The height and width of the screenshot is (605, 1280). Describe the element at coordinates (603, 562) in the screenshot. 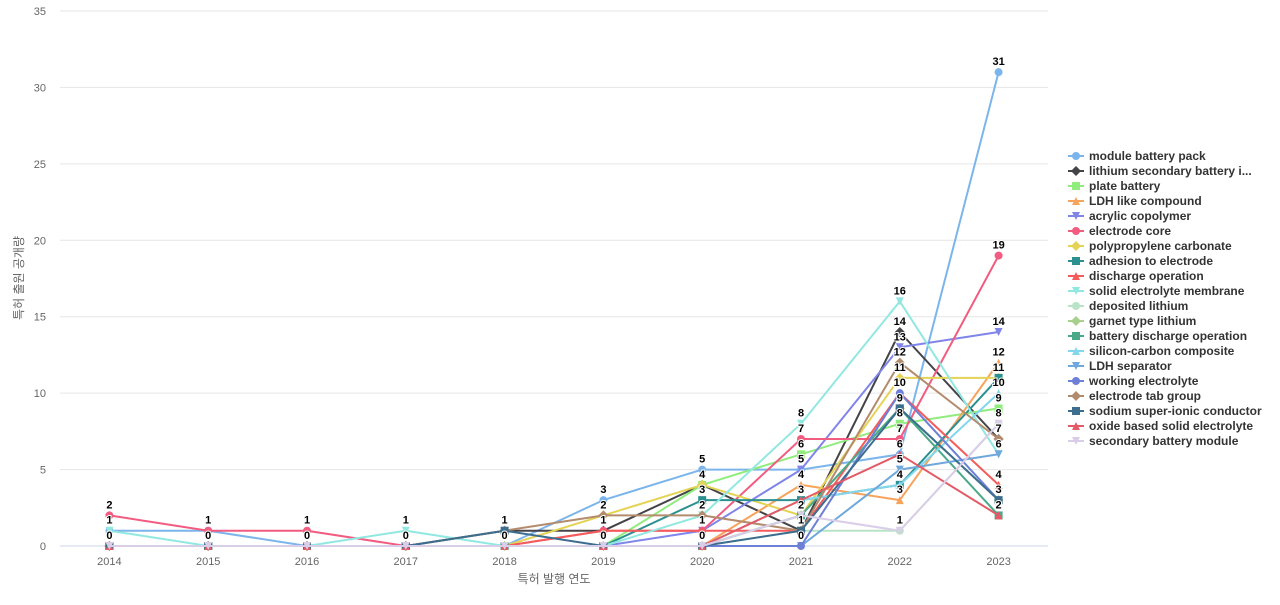

I see `x-tick-label: 2019` at that location.